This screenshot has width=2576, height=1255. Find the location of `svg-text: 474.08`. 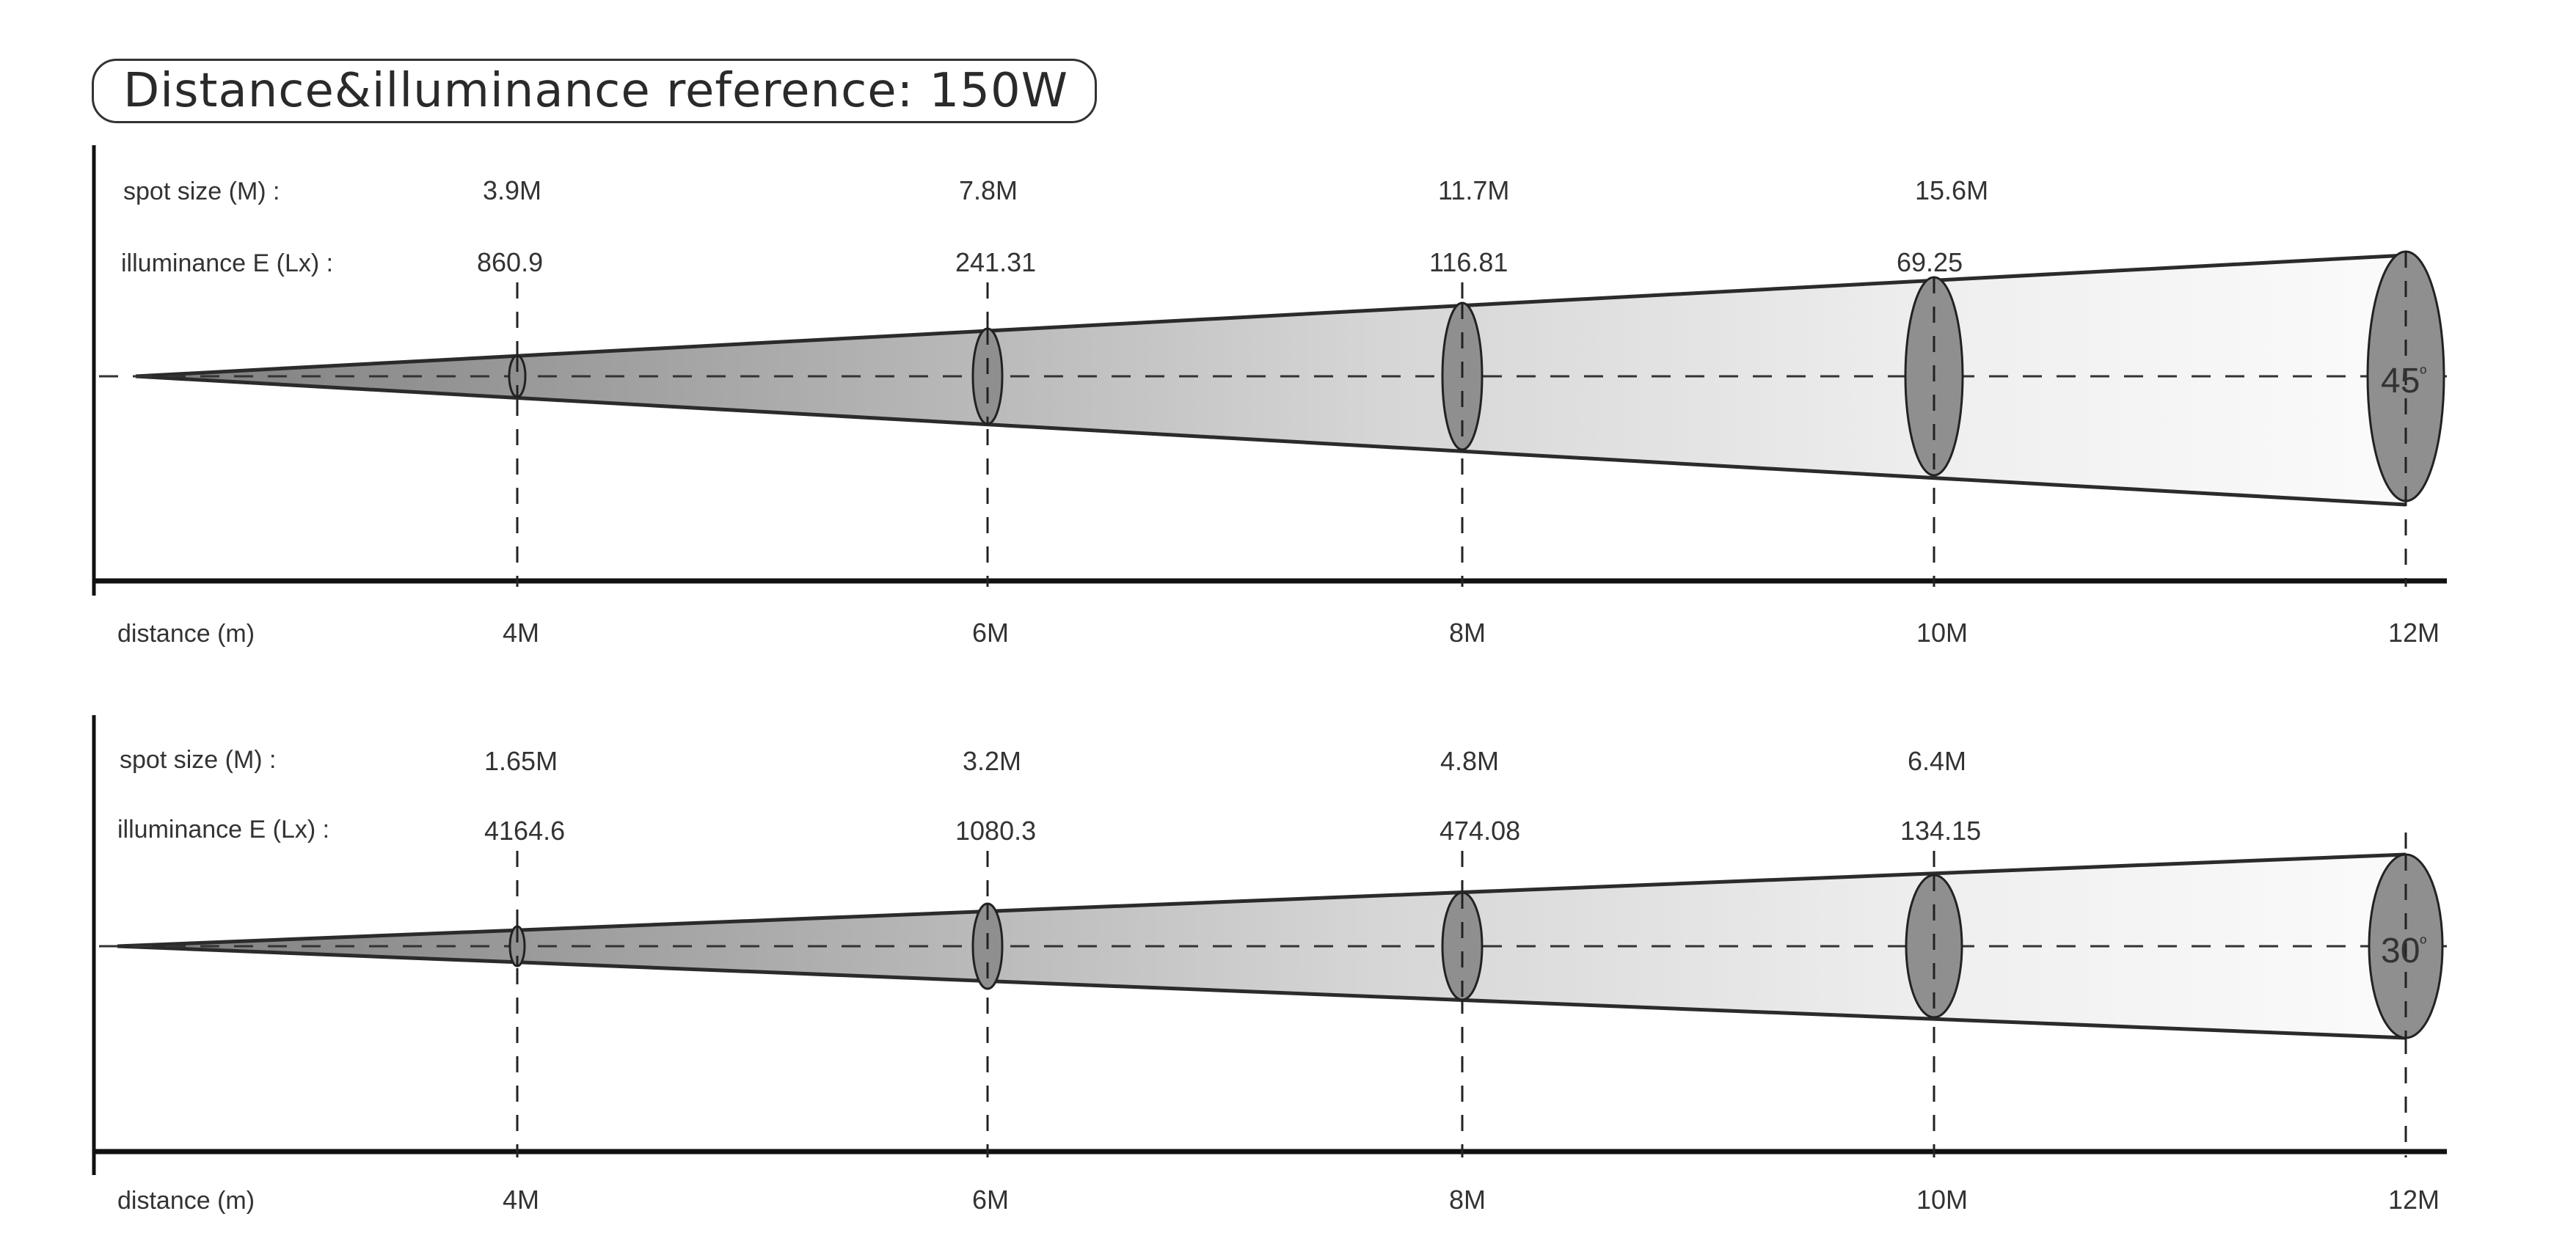

svg-text: 474.08 is located at coordinates (1480, 831).